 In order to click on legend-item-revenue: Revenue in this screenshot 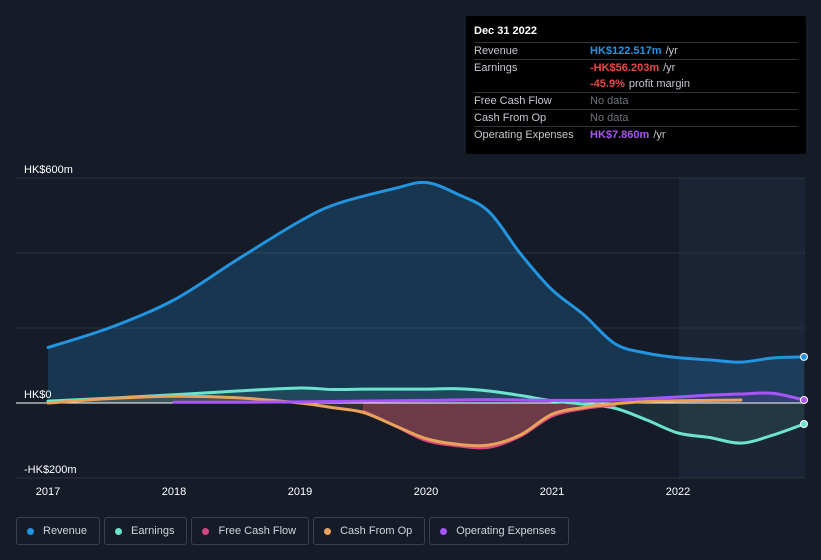, I will do `click(58, 531)`.